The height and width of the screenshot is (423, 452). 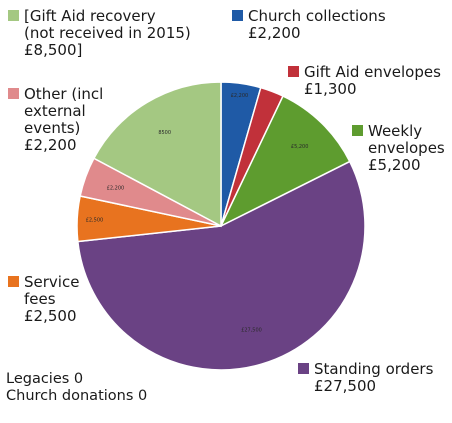 What do you see at coordinates (50, 316) in the screenshot?
I see `legend-label: £2,500` at bounding box center [50, 316].